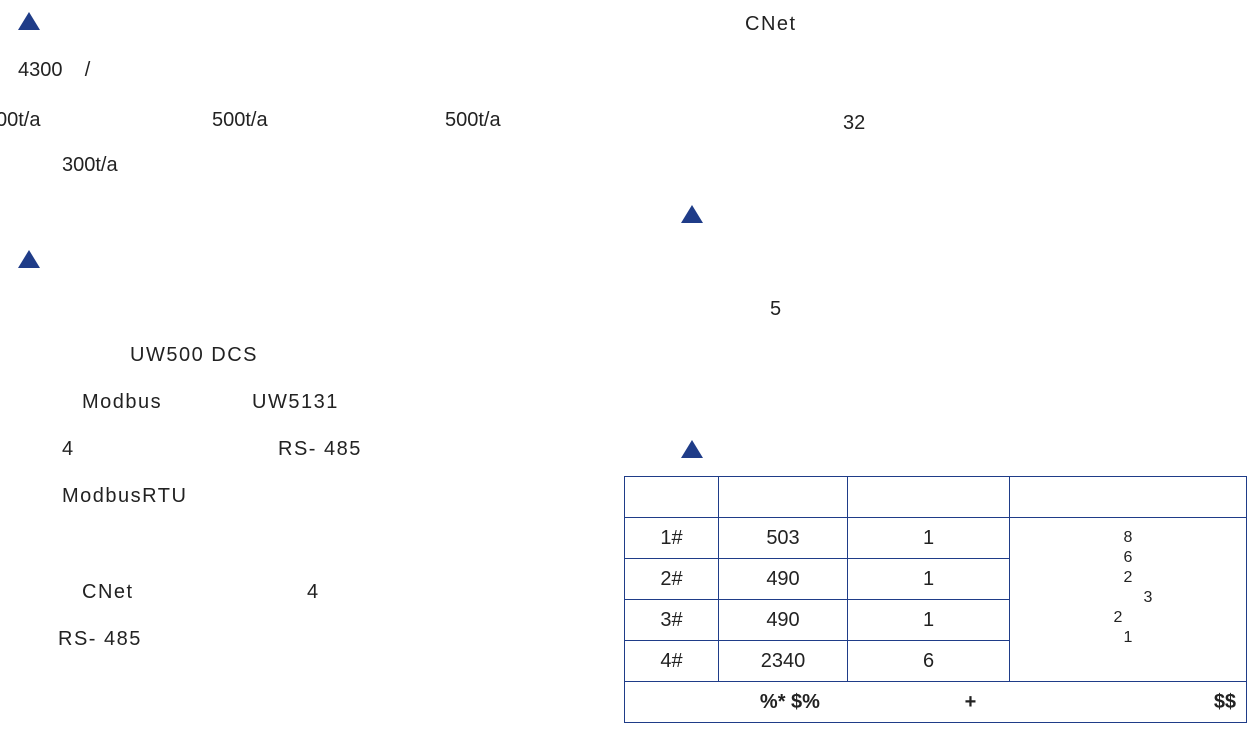 The image size is (1255, 742). I want to click on row-value: 2340, so click(783, 661).